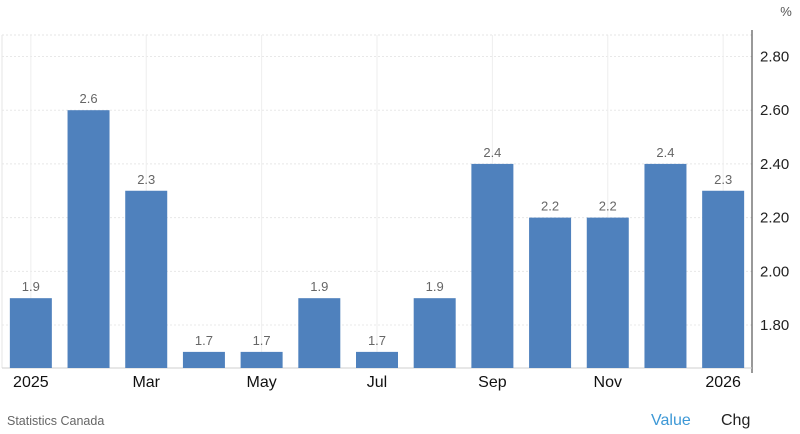 The width and height of the screenshot is (800, 434). Describe the element at coordinates (671, 420) in the screenshot. I see `value-toggle: Value` at that location.